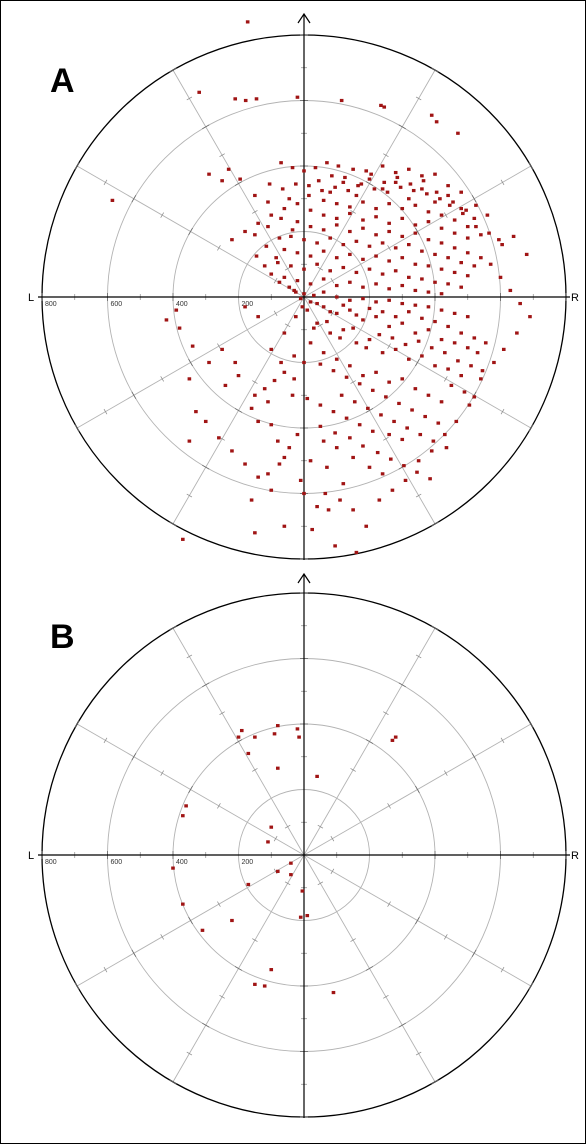  Describe the element at coordinates (62, 637) in the screenshot. I see `panel-label: B` at that location.